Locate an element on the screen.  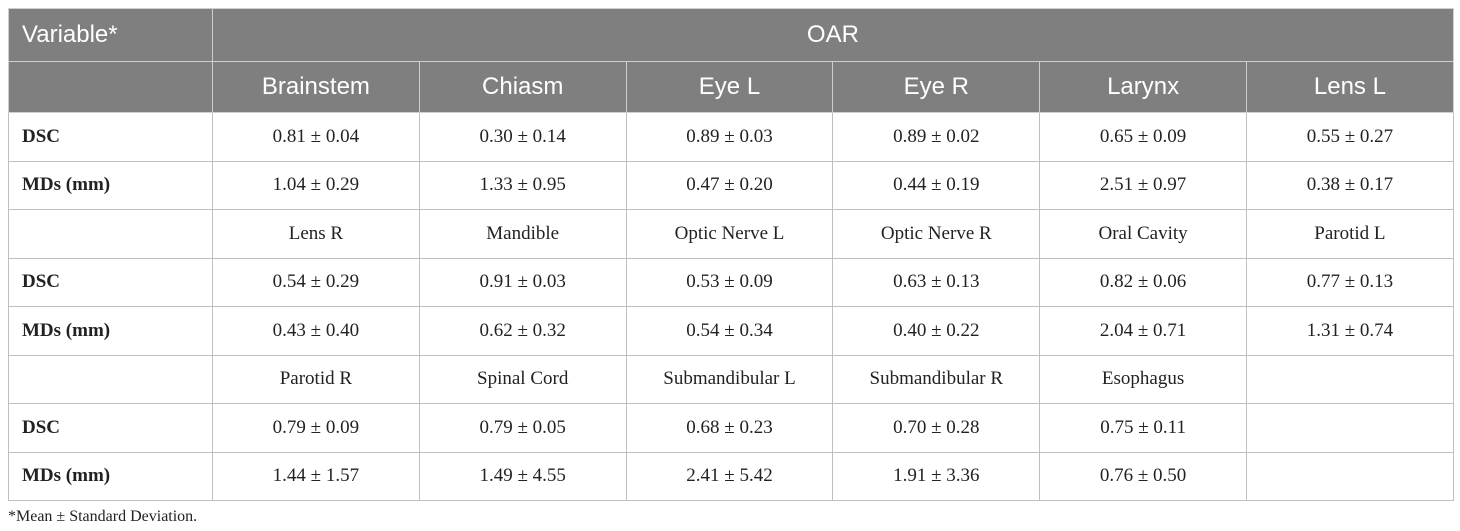
table-cell: 0.55 ± 0.27 is located at coordinates (1349, 137).